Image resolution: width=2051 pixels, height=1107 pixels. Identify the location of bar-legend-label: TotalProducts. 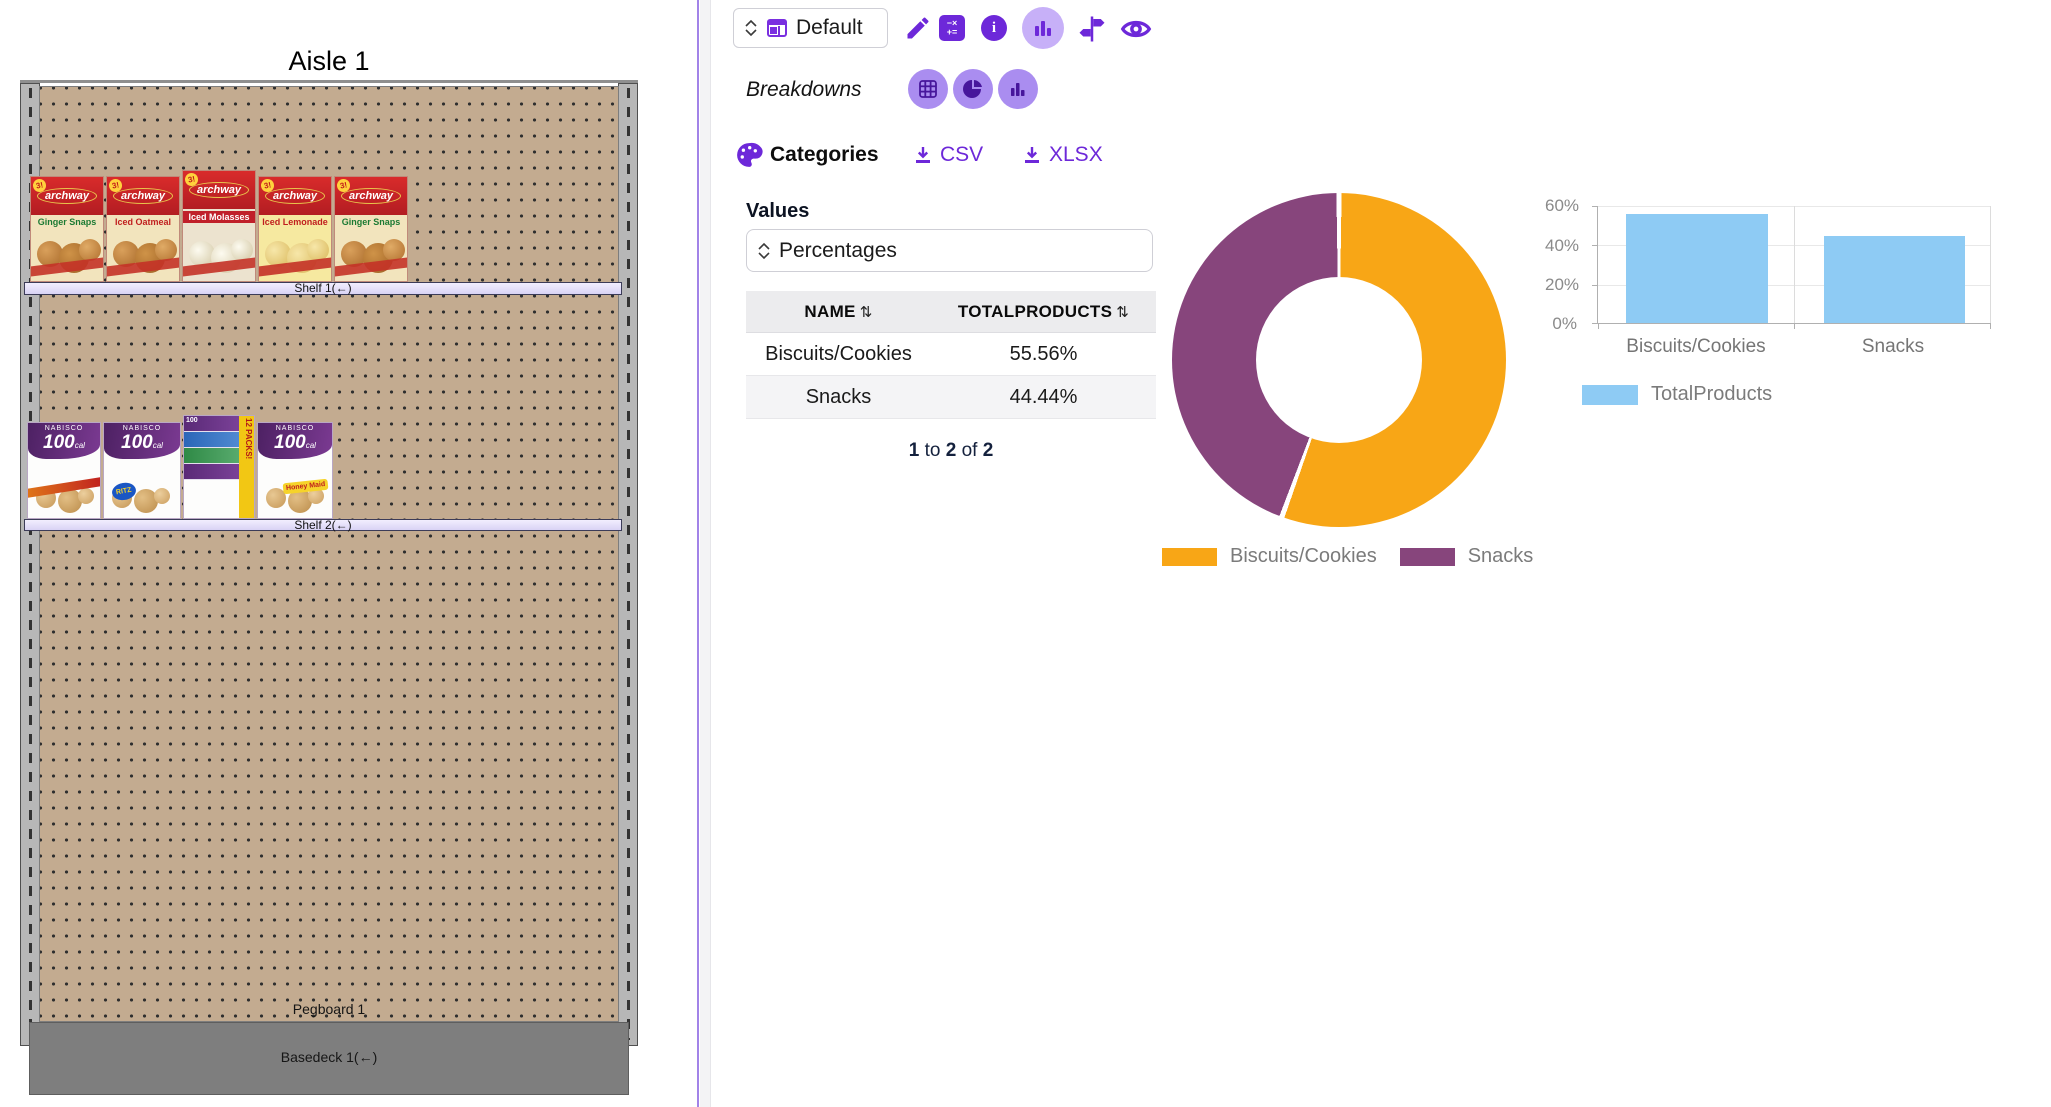
(1712, 394).